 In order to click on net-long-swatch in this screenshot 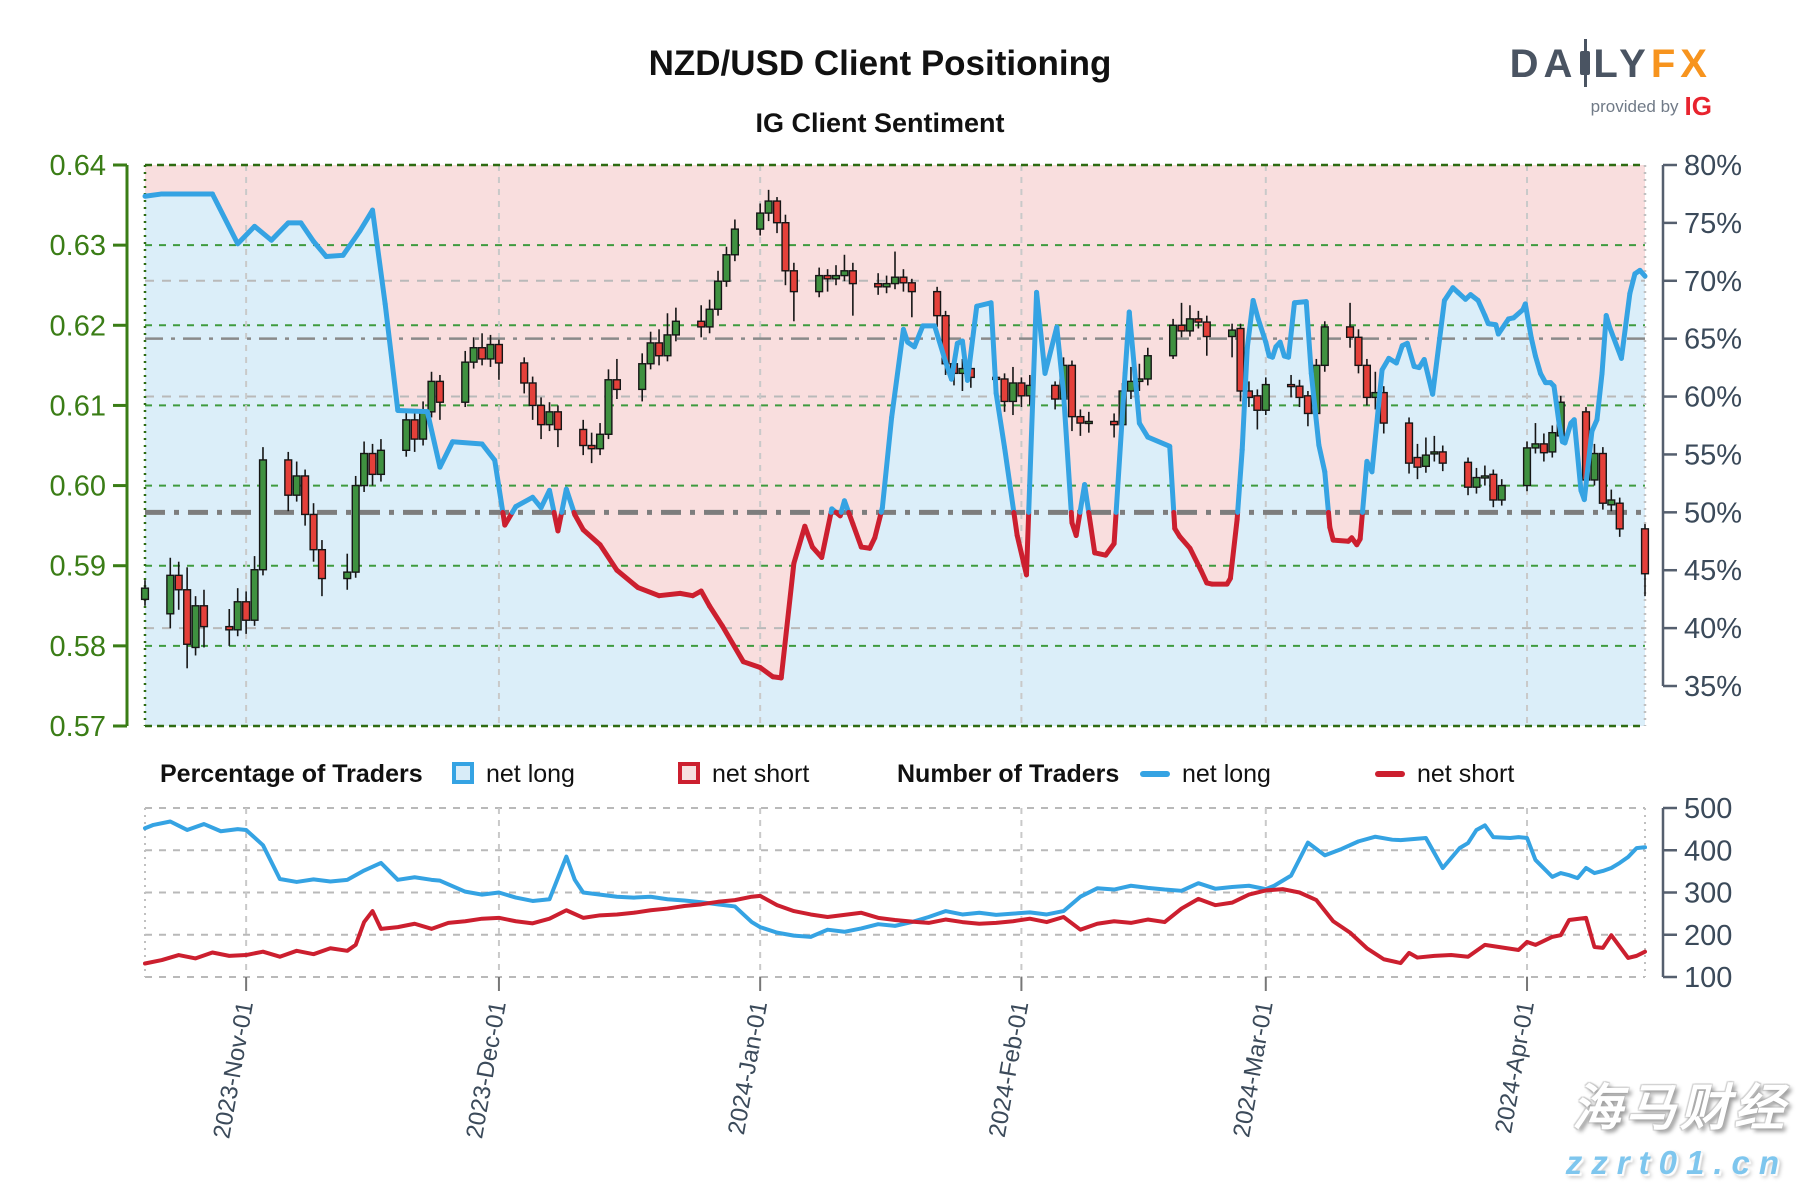, I will do `click(463, 773)`.